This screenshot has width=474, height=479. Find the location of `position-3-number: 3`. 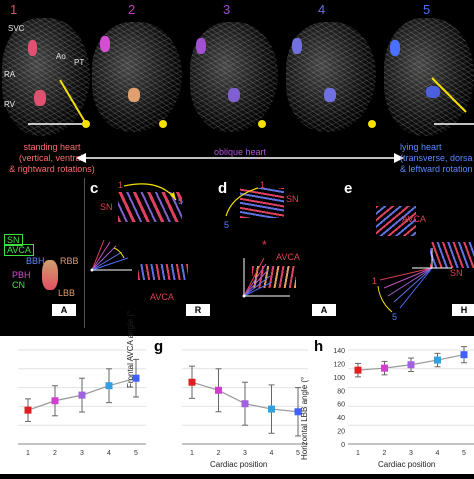

position-3-number: 3 is located at coordinates (227, 9).